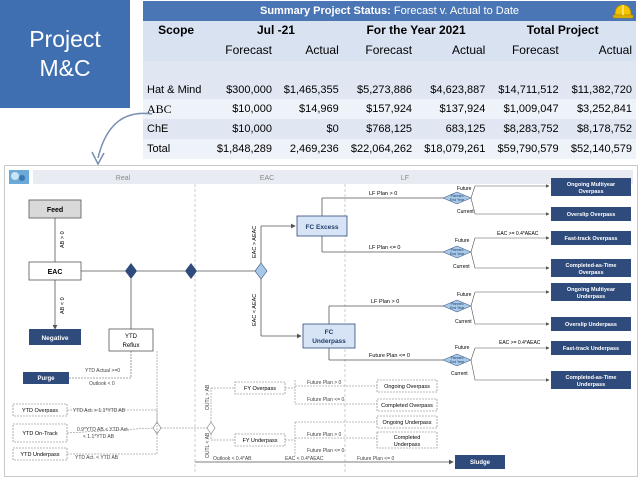 Image resolution: width=638 pixels, height=478 pixels. Describe the element at coordinates (453, 109) in the screenshot. I see `table-cell: $137,924` at that location.